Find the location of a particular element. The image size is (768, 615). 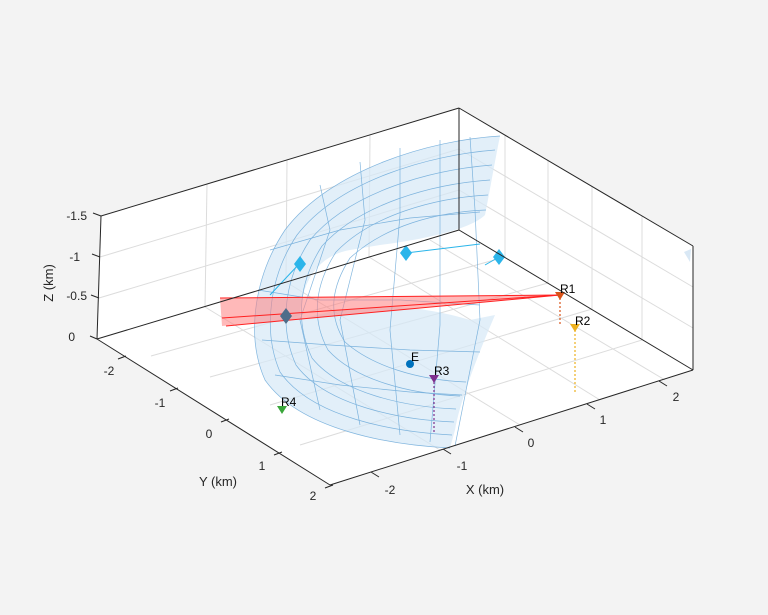

z-axis-label: Z (km) is located at coordinates (48, 283).